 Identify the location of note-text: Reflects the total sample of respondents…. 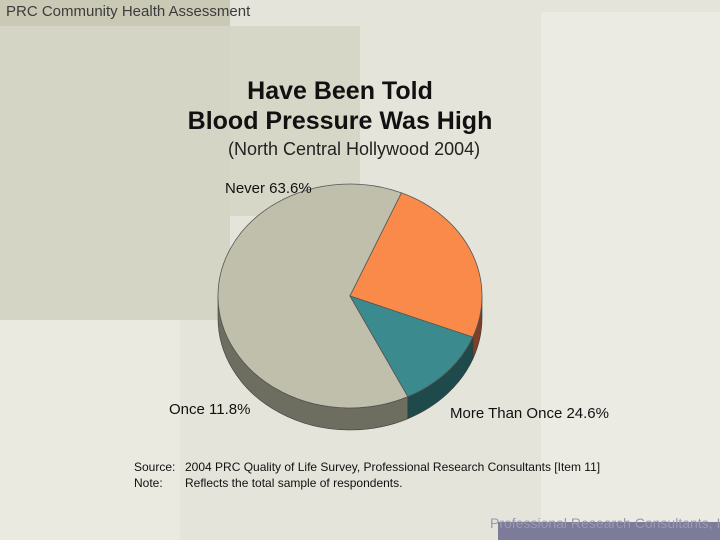
(294, 483).